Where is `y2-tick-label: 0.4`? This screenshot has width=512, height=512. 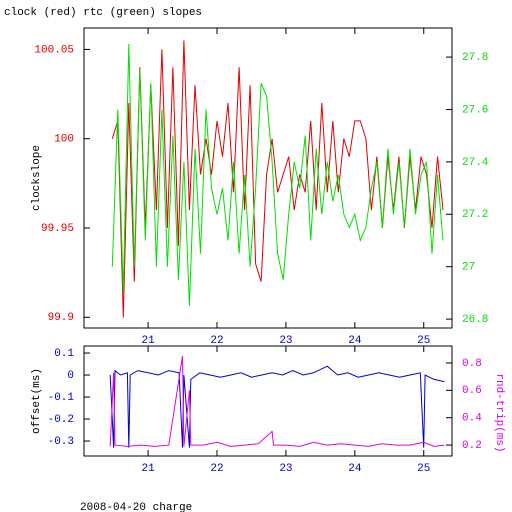 y2-tick-label: 0.4 is located at coordinates (472, 419).